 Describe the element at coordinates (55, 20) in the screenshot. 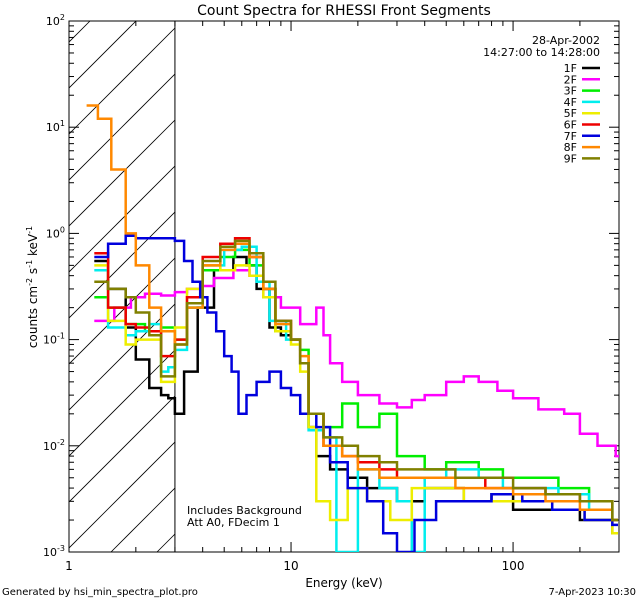

I see `y-tick-label: 10²` at that location.